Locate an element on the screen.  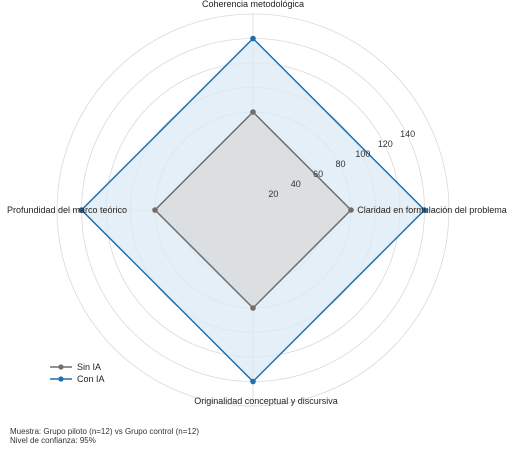
axis-label: Claridad en formulación del problema is located at coordinates (432, 210).